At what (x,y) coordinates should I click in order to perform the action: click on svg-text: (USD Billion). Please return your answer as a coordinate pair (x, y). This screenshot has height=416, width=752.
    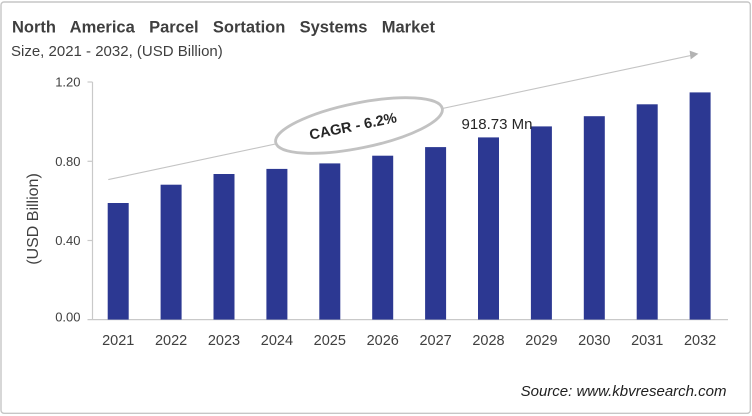
    Looking at the image, I should click on (33, 219).